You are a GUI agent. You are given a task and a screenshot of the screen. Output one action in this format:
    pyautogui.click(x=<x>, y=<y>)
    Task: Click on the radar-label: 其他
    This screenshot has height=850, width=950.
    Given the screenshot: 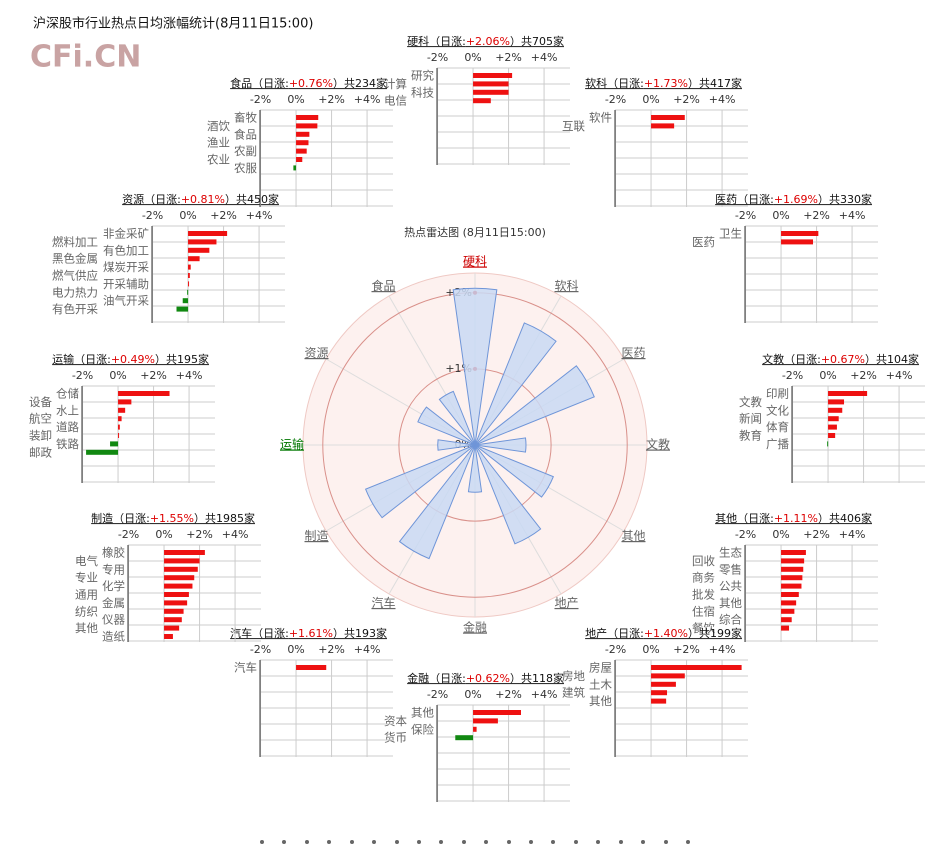 What is the action you would take?
    pyautogui.click(x=633, y=536)
    